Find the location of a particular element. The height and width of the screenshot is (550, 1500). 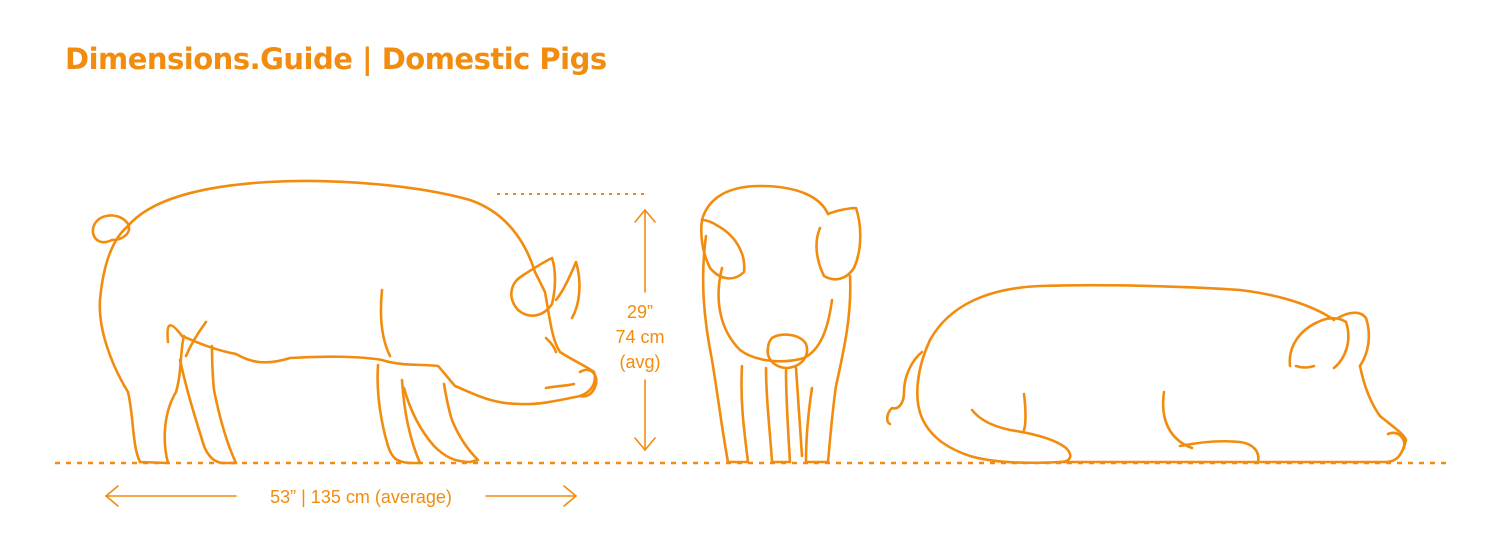

pig-side-lying is located at coordinates (1146, 374).